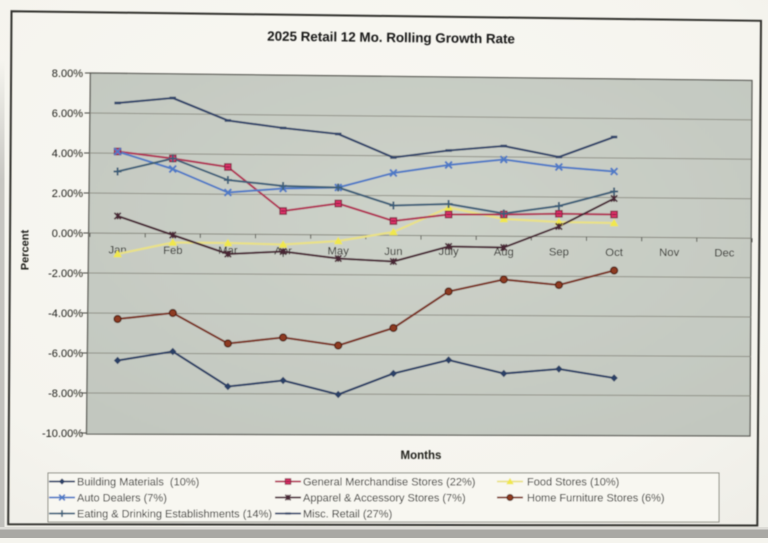 The height and width of the screenshot is (543, 768). I want to click on svg-text:2025 Retail 12 Mo. Rolling Gro: 2025 Retail 12 Mo. Rolling Growth Rate, so click(391, 38).